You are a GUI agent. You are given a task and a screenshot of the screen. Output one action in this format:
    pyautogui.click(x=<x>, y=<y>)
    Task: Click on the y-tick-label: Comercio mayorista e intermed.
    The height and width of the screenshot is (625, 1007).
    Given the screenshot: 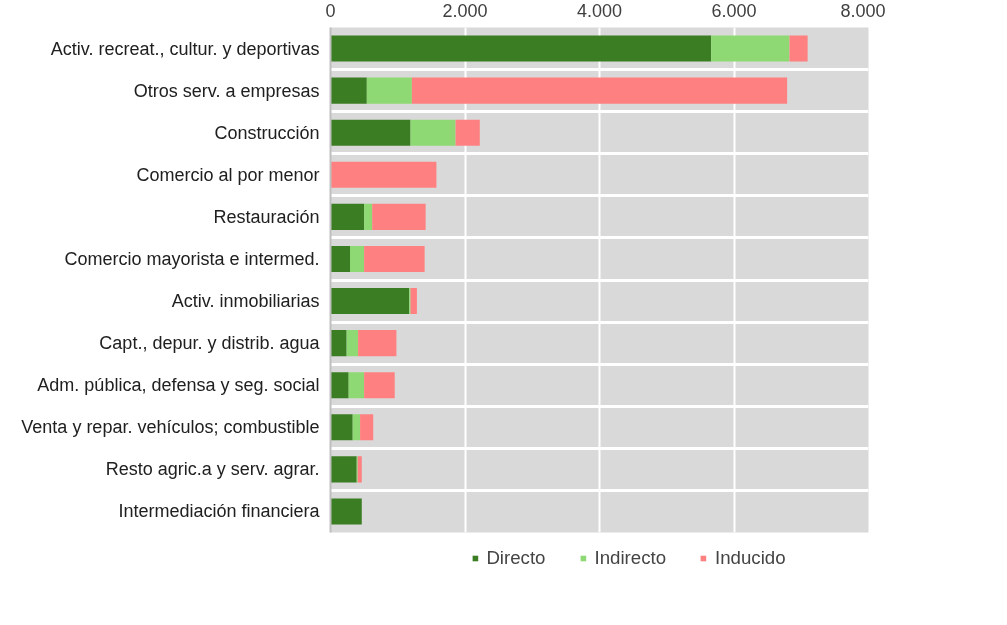 What is the action you would take?
    pyautogui.click(x=192, y=258)
    